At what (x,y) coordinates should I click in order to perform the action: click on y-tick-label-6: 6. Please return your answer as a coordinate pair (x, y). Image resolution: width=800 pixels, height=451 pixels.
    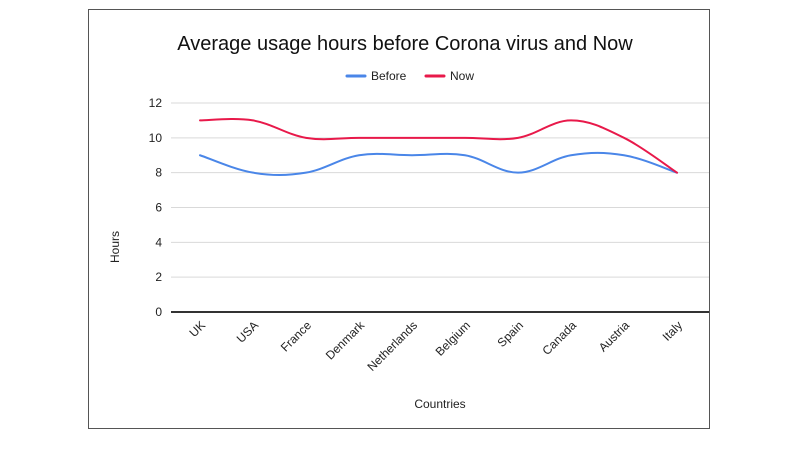
    Looking at the image, I should click on (158, 208).